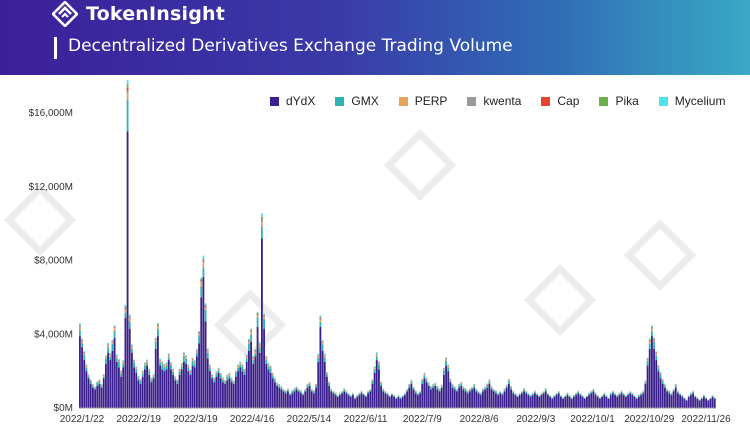  Describe the element at coordinates (422, 101) in the screenshot. I see `legend-item-perp: PERP` at that location.